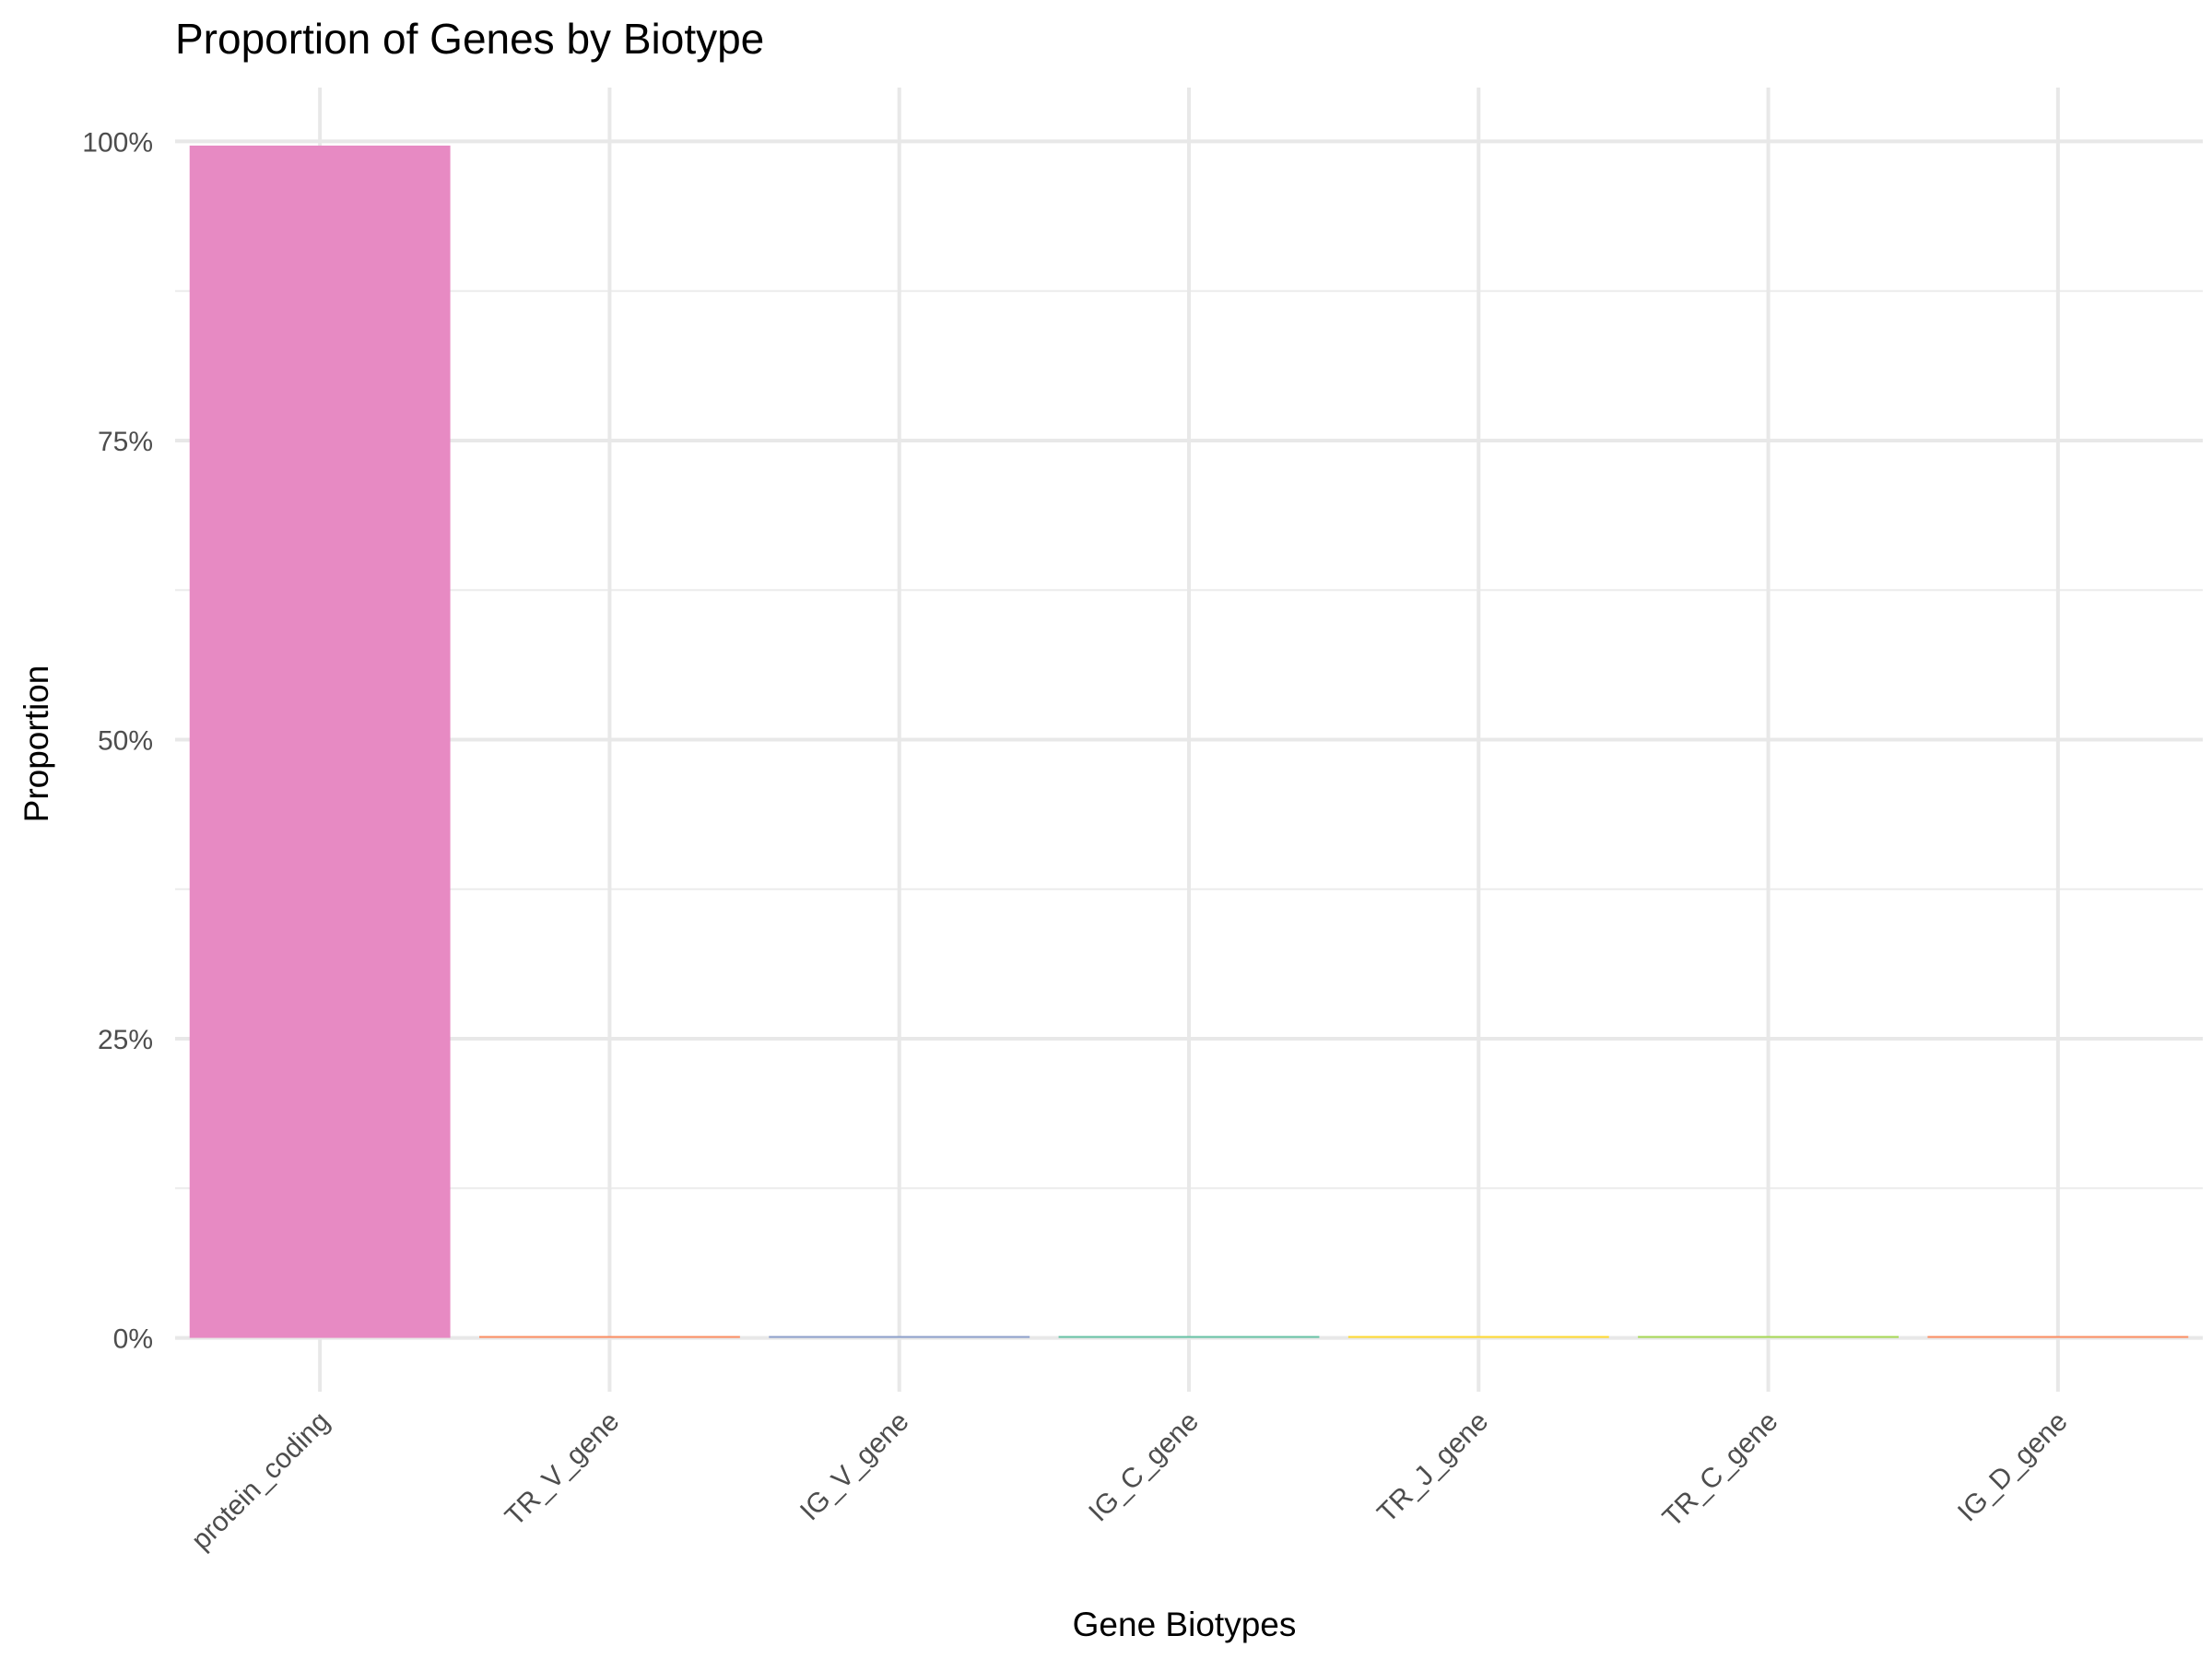  Describe the element at coordinates (117, 142) in the screenshot. I see `y-tick-label: 100%` at that location.